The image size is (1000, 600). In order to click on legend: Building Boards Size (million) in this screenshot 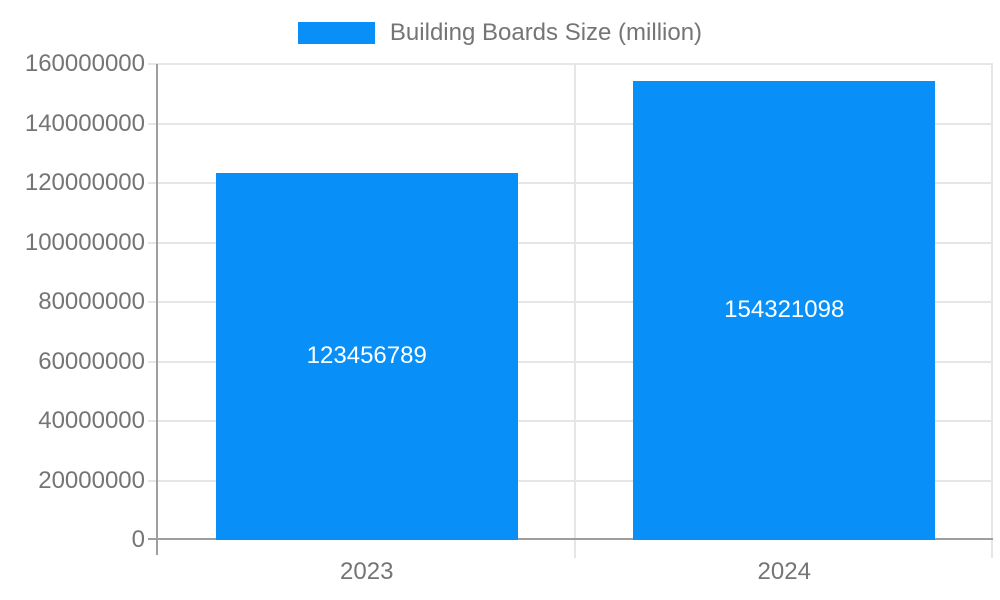, I will do `click(500, 33)`.